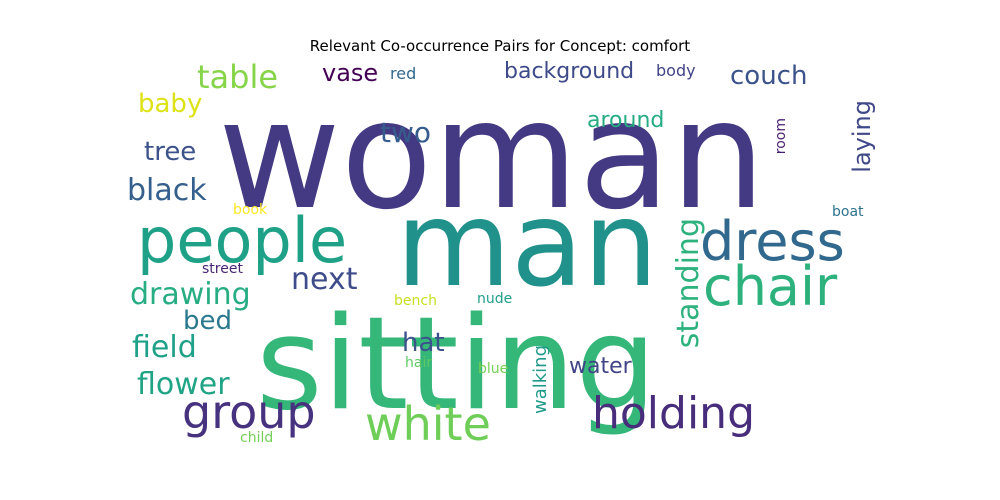 Image resolution: width=1000 pixels, height=500 pixels. I want to click on word-standing: standing, so click(688, 283).